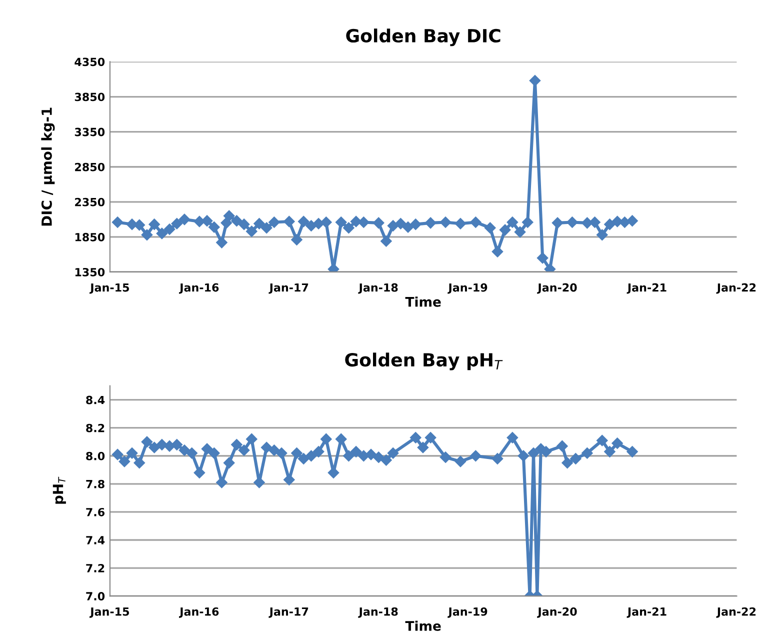 The height and width of the screenshot is (643, 769). Describe the element at coordinates (95, 428) in the screenshot. I see `y-tick-label: 8.2` at that location.